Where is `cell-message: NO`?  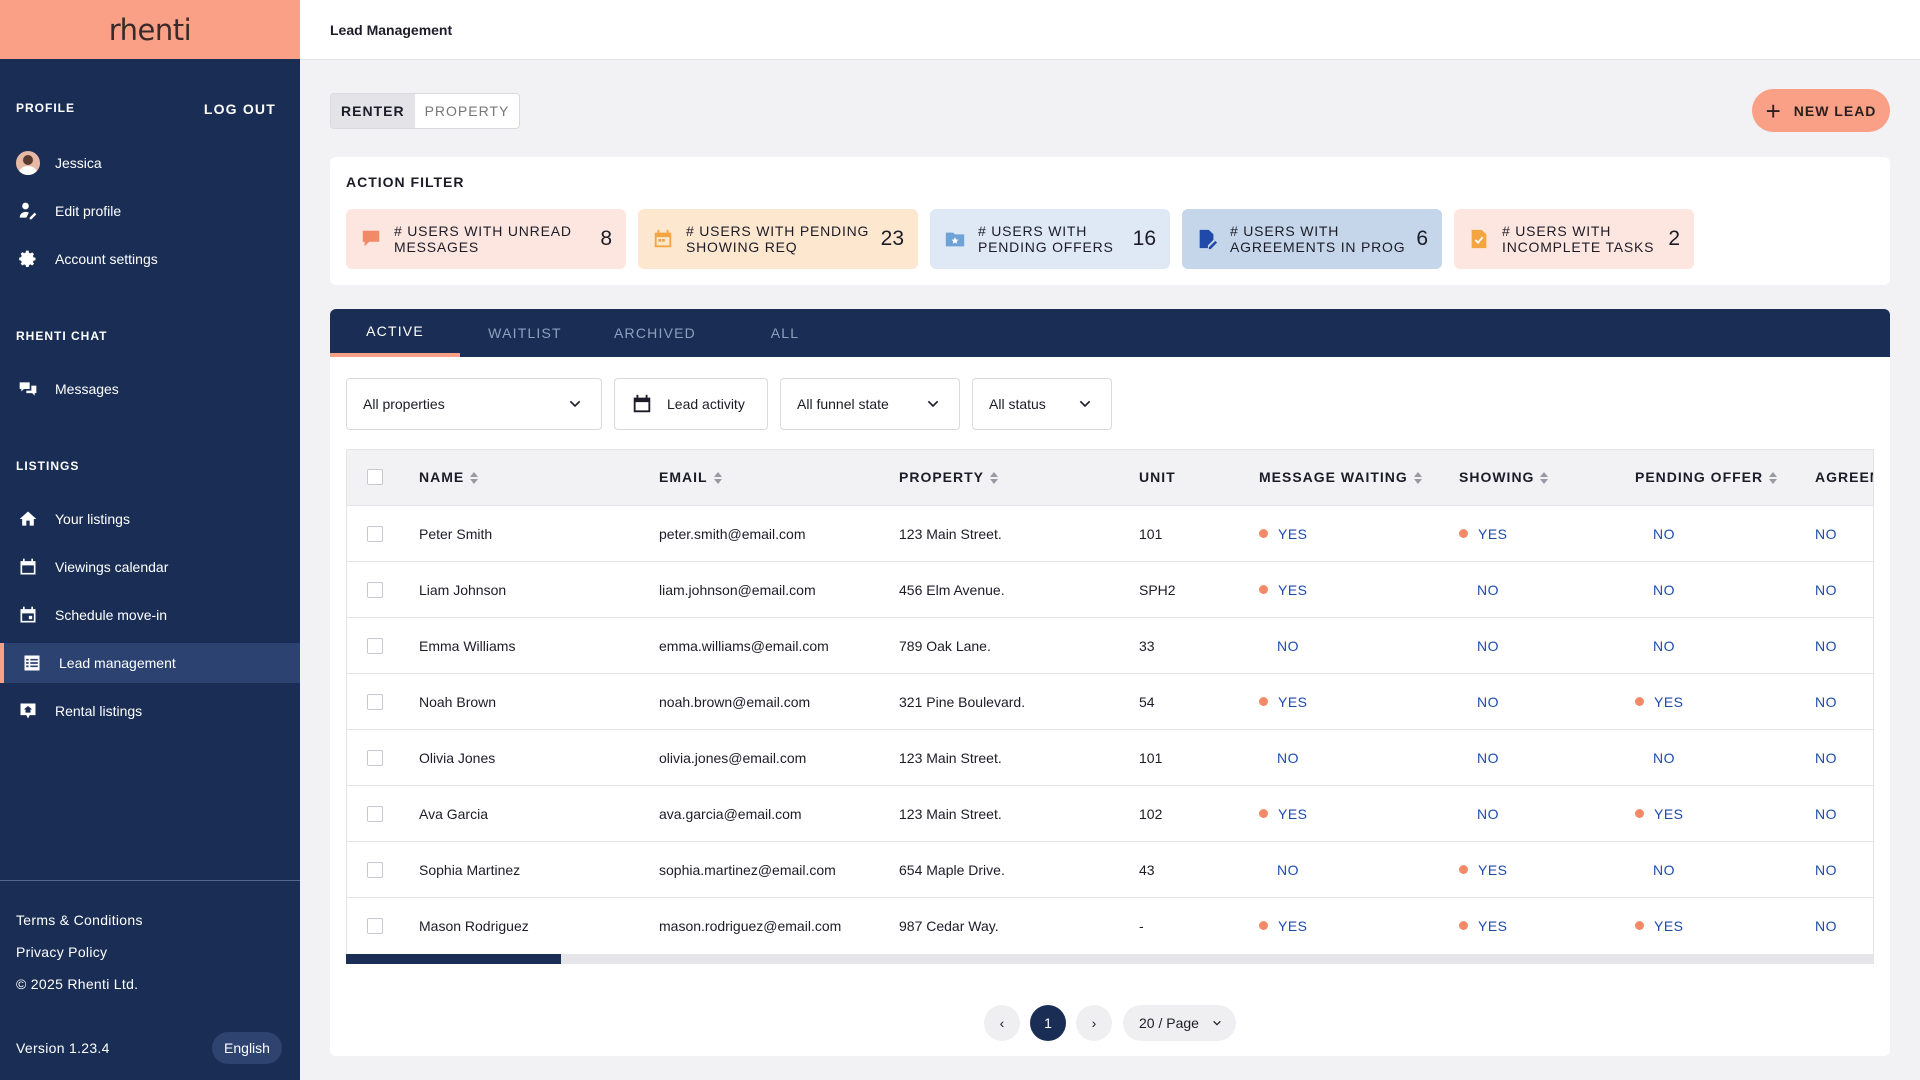
cell-message: NO is located at coordinates (1288, 646).